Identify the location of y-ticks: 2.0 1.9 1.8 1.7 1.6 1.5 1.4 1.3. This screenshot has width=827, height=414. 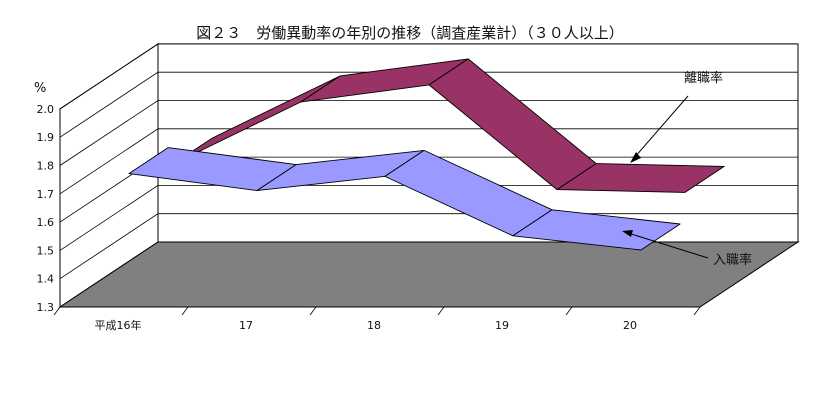
(46, 208).